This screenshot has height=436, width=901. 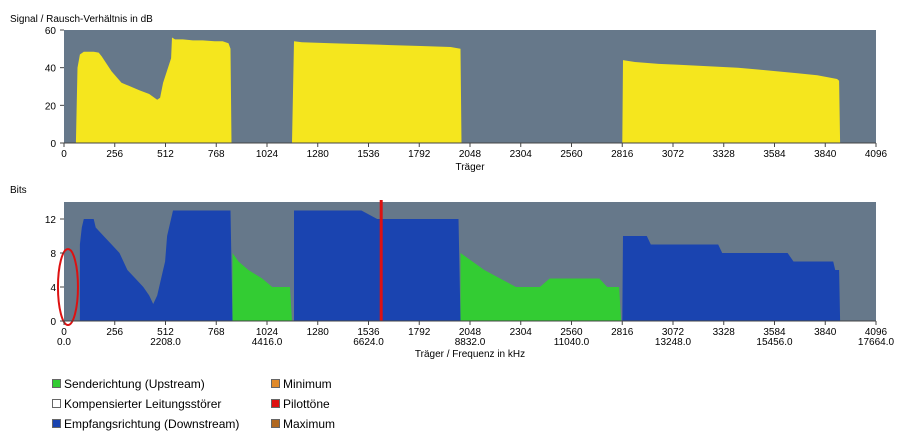 What do you see at coordinates (774, 342) in the screenshot?
I see `freq-tick-label: 15456.0` at bounding box center [774, 342].